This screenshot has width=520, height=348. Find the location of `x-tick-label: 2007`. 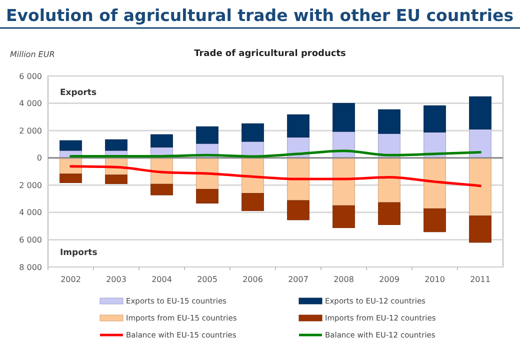

x-tick-label: 2007 is located at coordinates (298, 279).